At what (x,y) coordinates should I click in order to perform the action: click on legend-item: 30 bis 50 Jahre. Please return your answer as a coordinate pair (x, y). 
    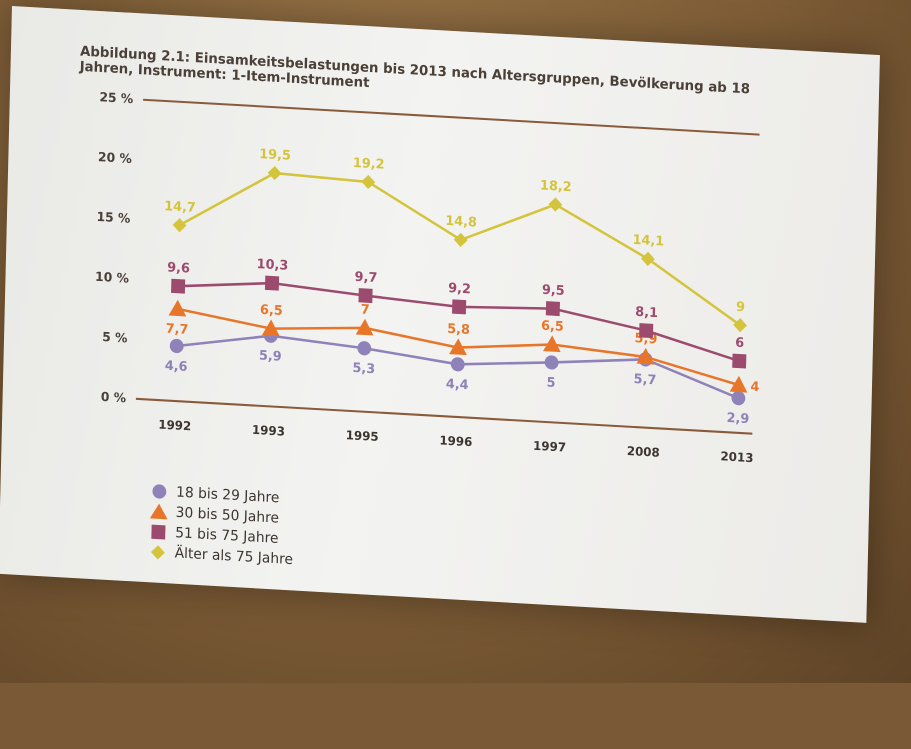
    Looking at the image, I should click on (221, 515).